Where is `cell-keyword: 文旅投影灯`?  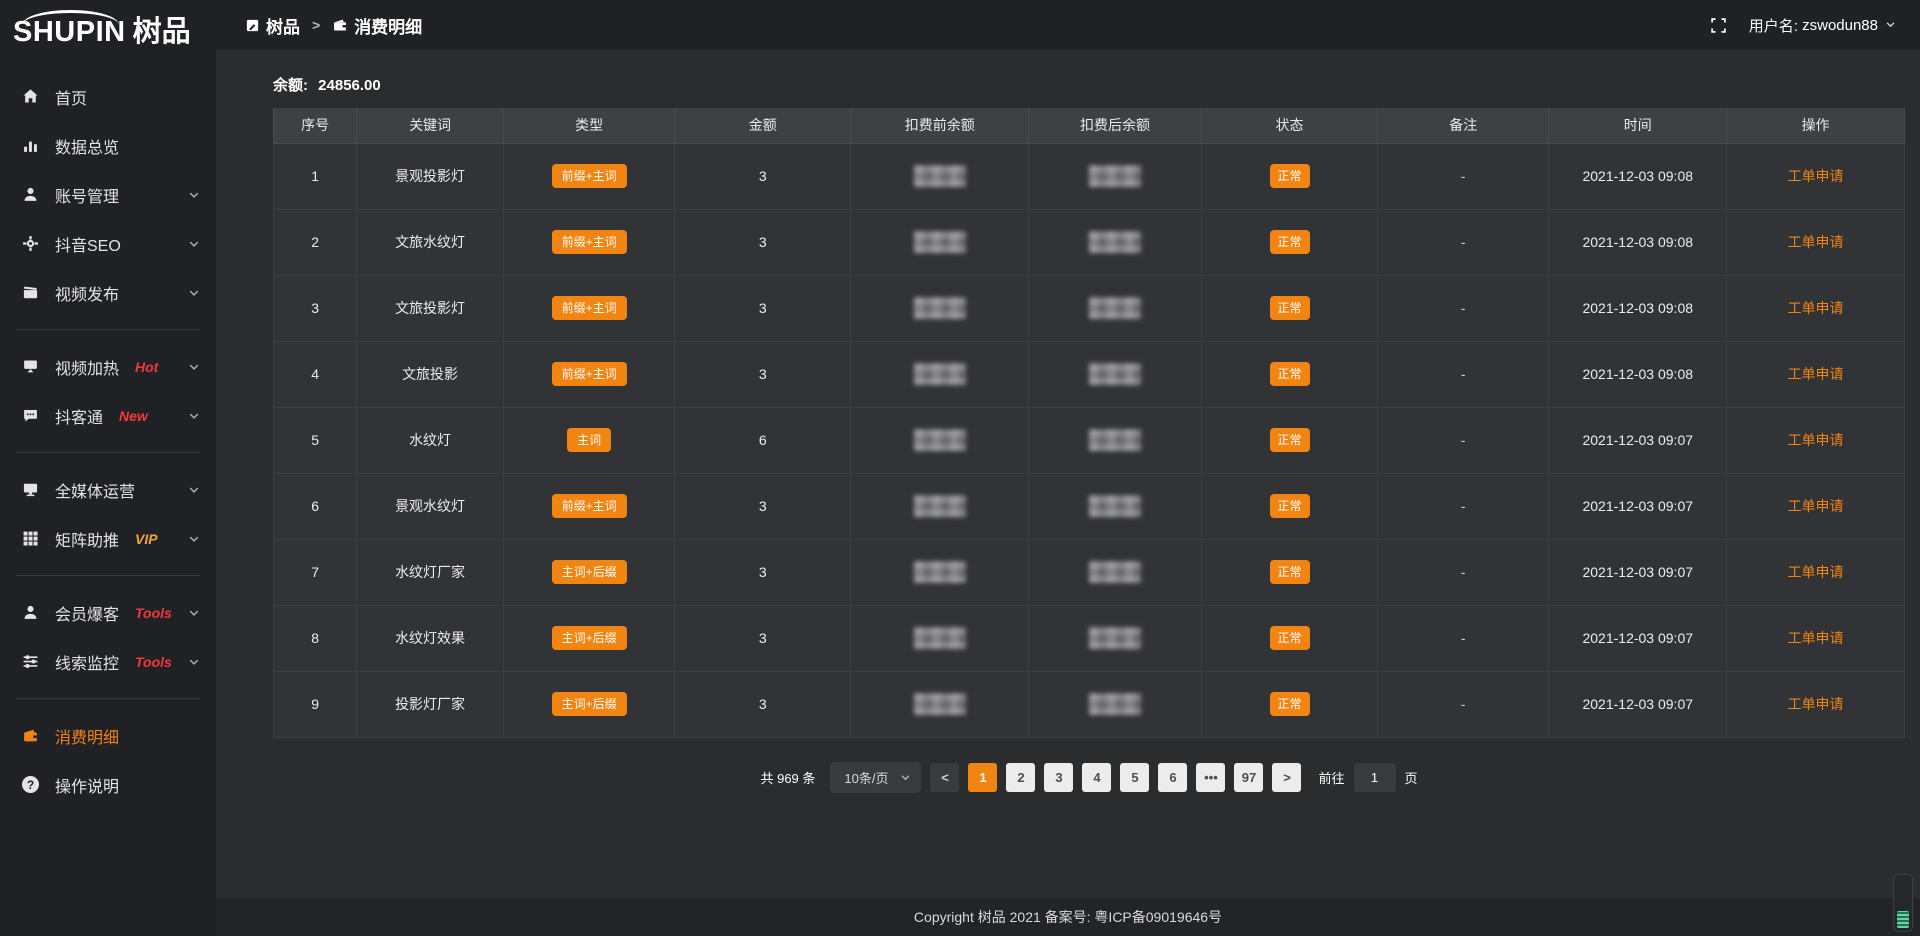
cell-keyword: 文旅投影灯 is located at coordinates (430, 308).